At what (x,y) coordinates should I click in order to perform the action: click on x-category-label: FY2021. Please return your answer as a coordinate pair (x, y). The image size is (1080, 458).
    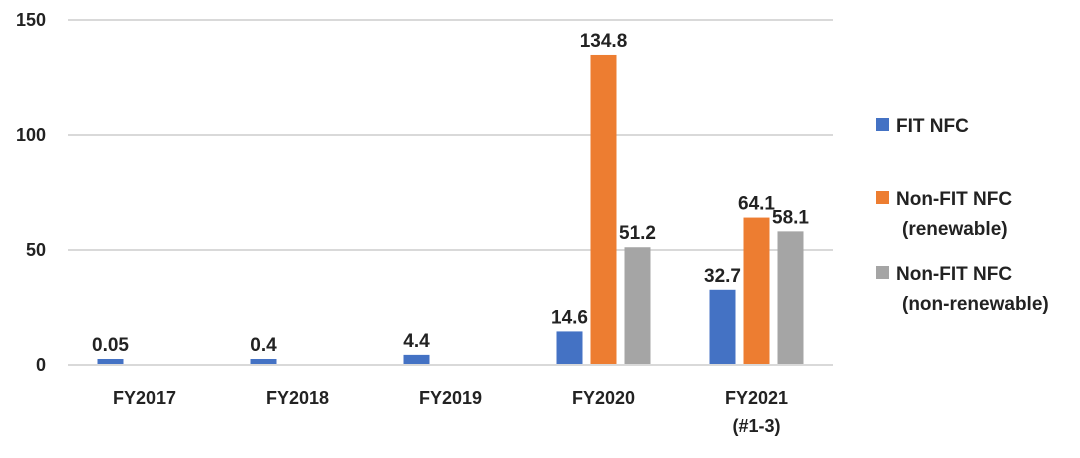
    Looking at the image, I should click on (756, 398).